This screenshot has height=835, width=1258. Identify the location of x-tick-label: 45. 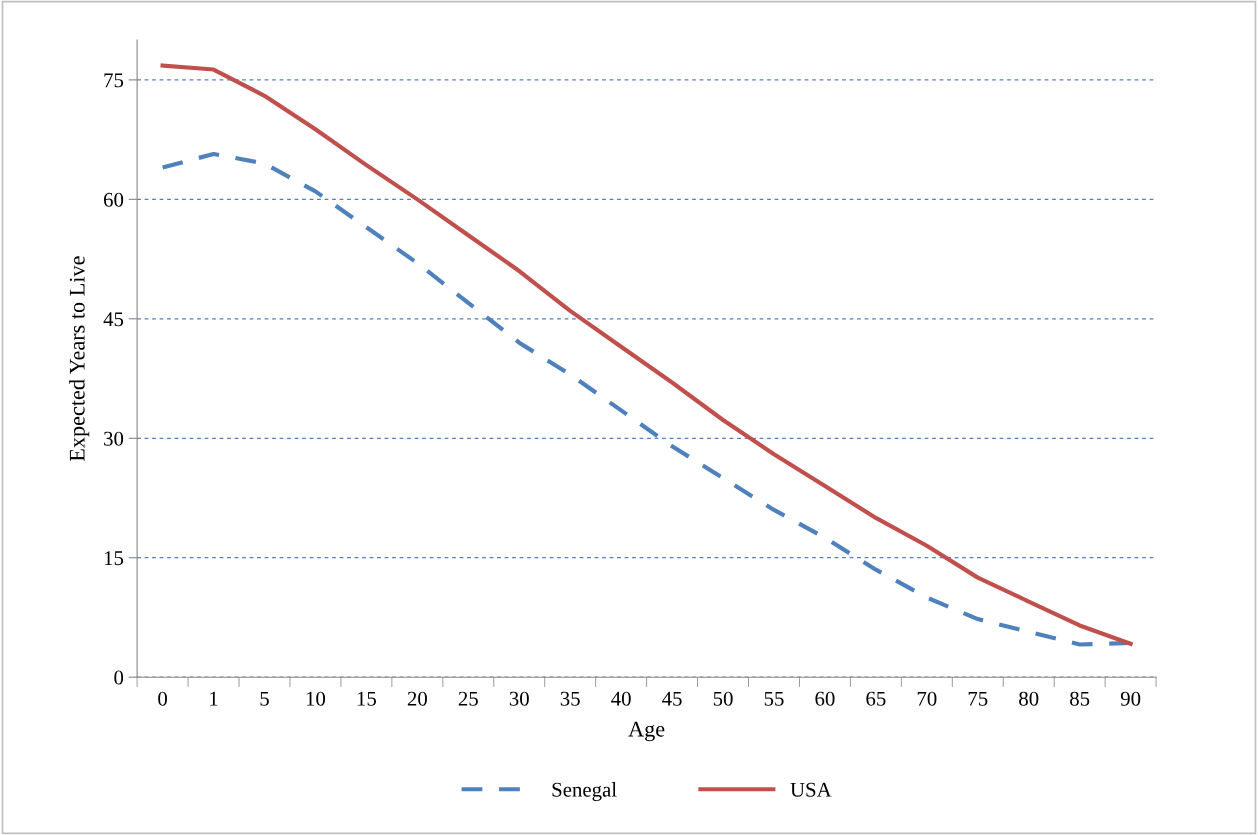
(672, 698).